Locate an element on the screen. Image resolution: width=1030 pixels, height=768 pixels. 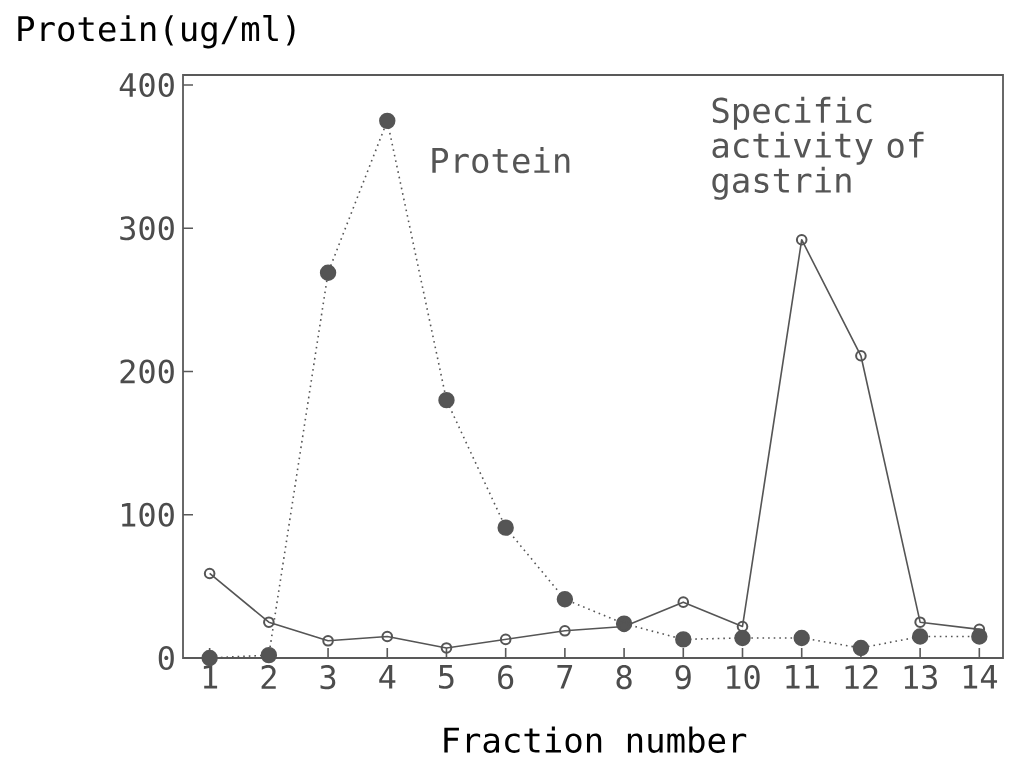
x-tick-label: 13 is located at coordinates (920, 677).